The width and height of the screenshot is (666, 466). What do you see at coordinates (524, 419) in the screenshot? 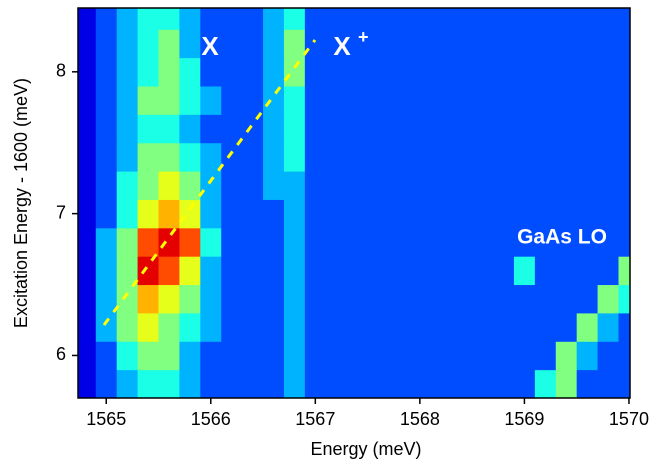
I see `x-tick-label: 1569` at bounding box center [524, 419].